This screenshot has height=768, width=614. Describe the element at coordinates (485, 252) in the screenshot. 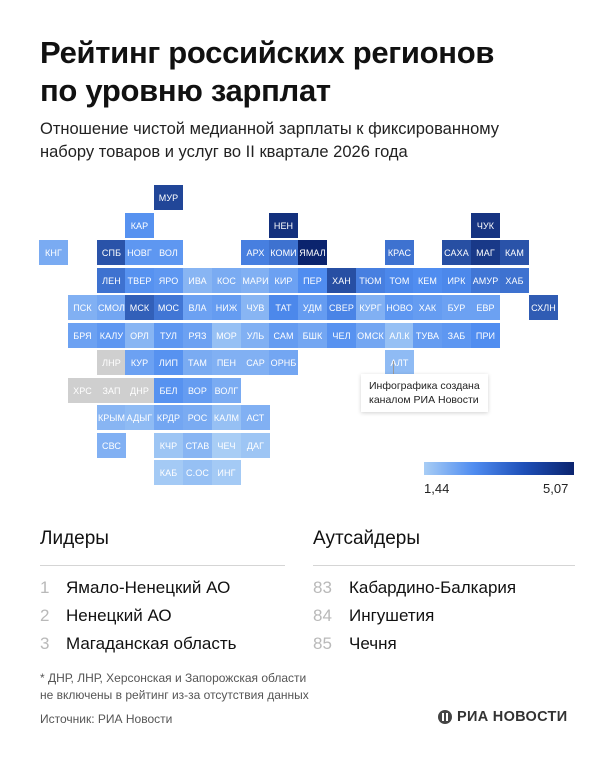

I see `region-tile: МАГ` at that location.